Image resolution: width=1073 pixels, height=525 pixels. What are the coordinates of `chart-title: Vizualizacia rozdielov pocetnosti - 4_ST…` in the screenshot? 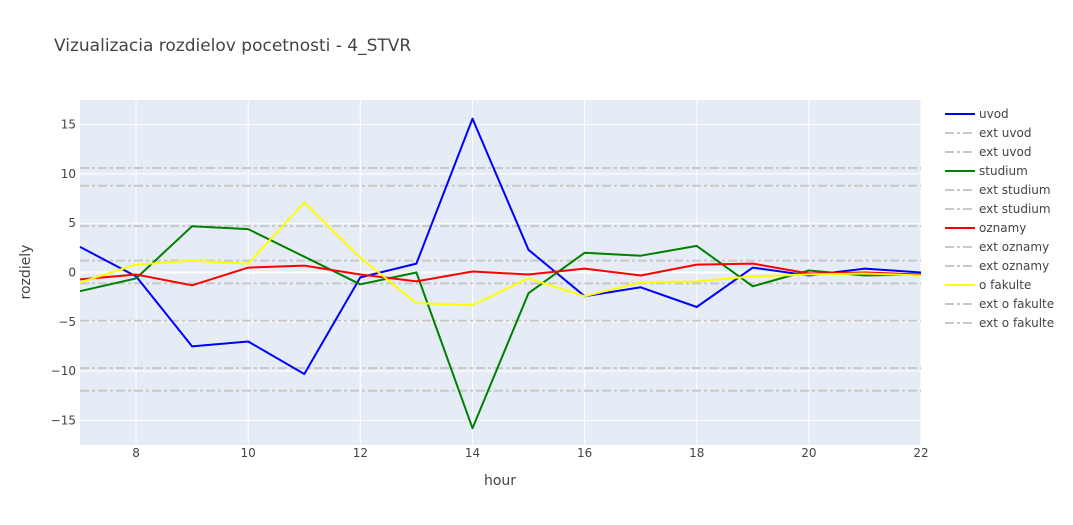 It's located at (232, 46).